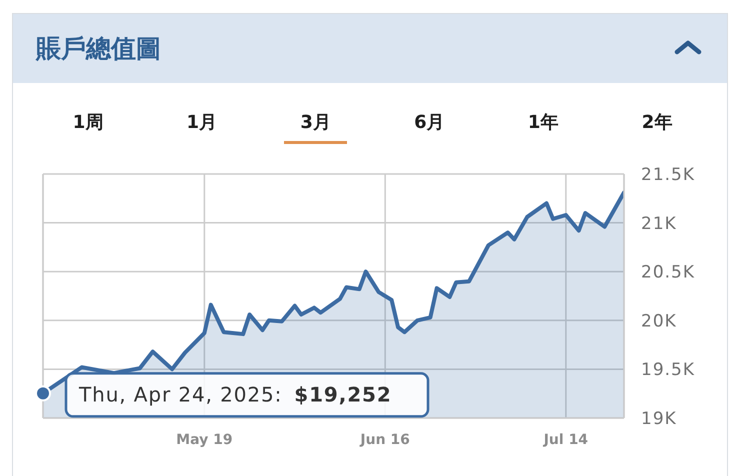 The width and height of the screenshot is (740, 476). What do you see at coordinates (235, 394) in the screenshot?
I see `annotation: Thu, Apr 24, 2025: $19,252` at bounding box center [235, 394].